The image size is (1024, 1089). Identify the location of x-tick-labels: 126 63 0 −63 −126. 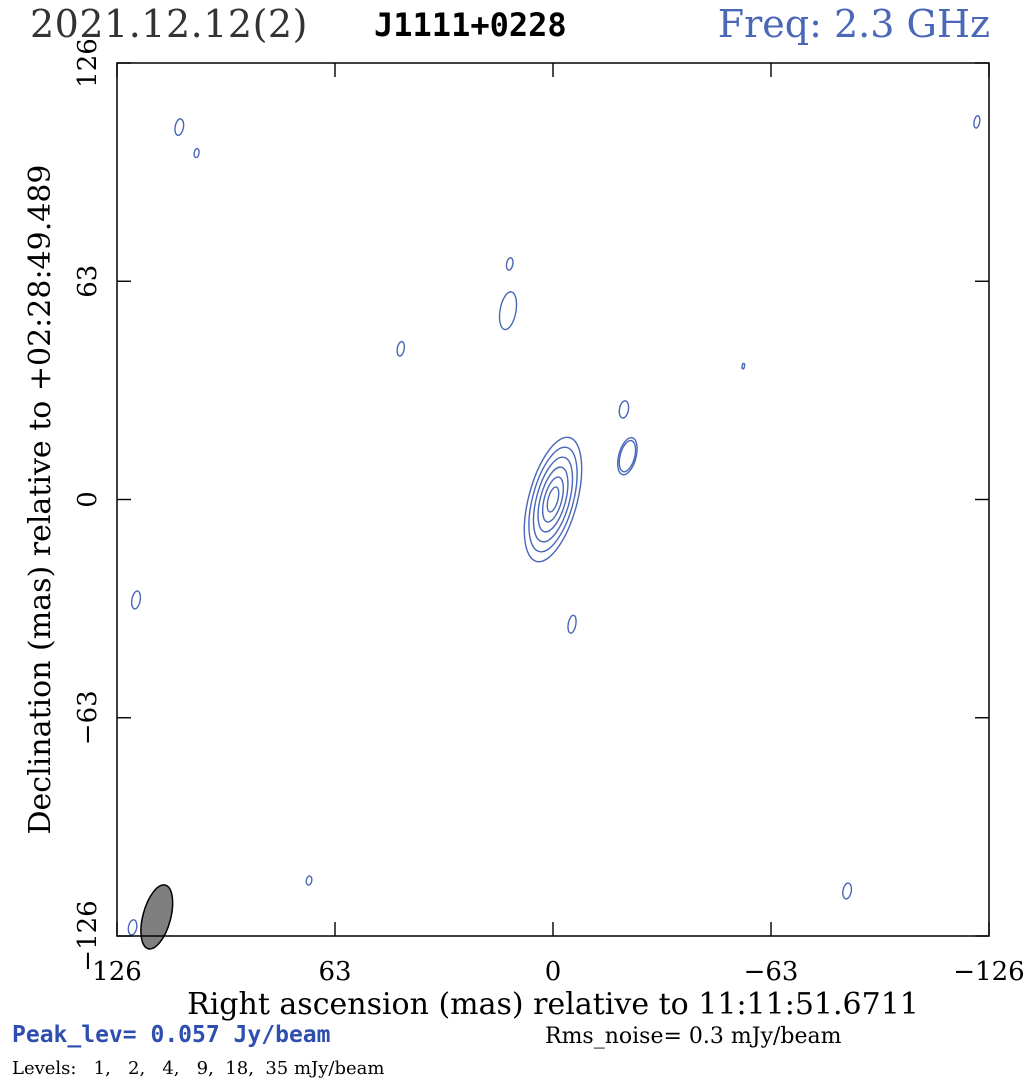
(558, 972).